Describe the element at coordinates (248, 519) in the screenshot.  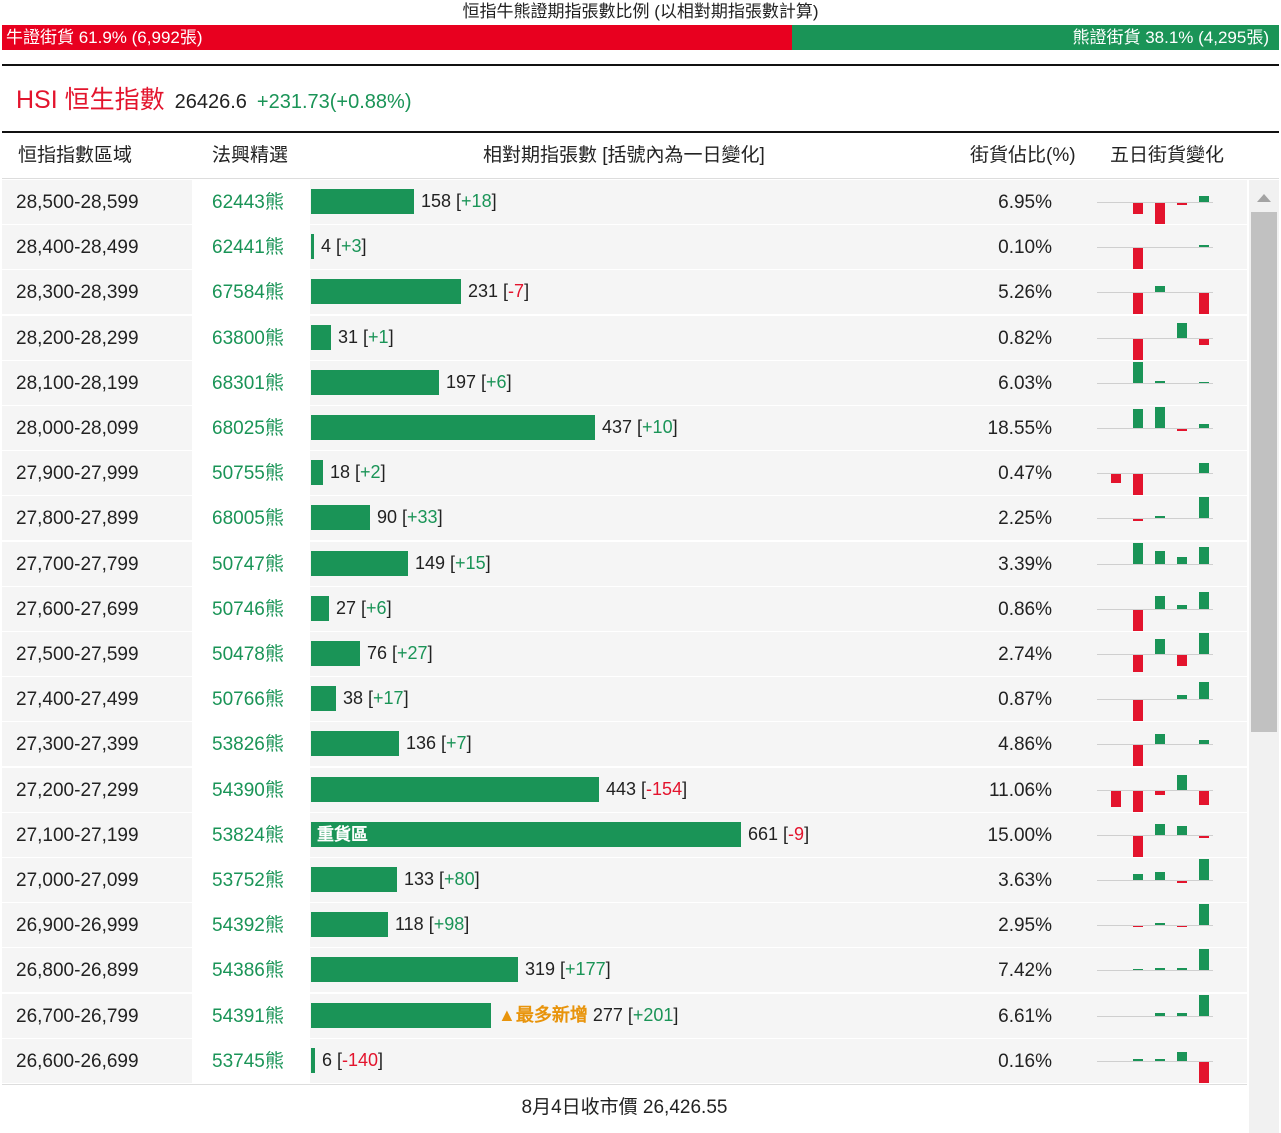
I see `warrant-link: 68005熊` at that location.